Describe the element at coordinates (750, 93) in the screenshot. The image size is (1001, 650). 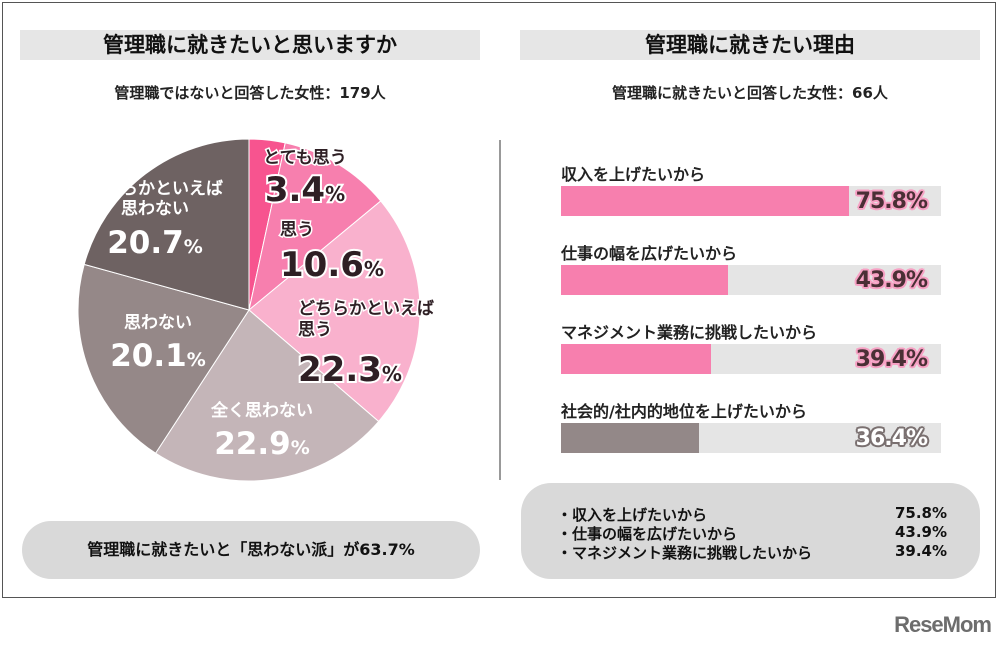
I see `right-panel-subtitle: 管理職に就きたいと回答した女性：66人` at that location.